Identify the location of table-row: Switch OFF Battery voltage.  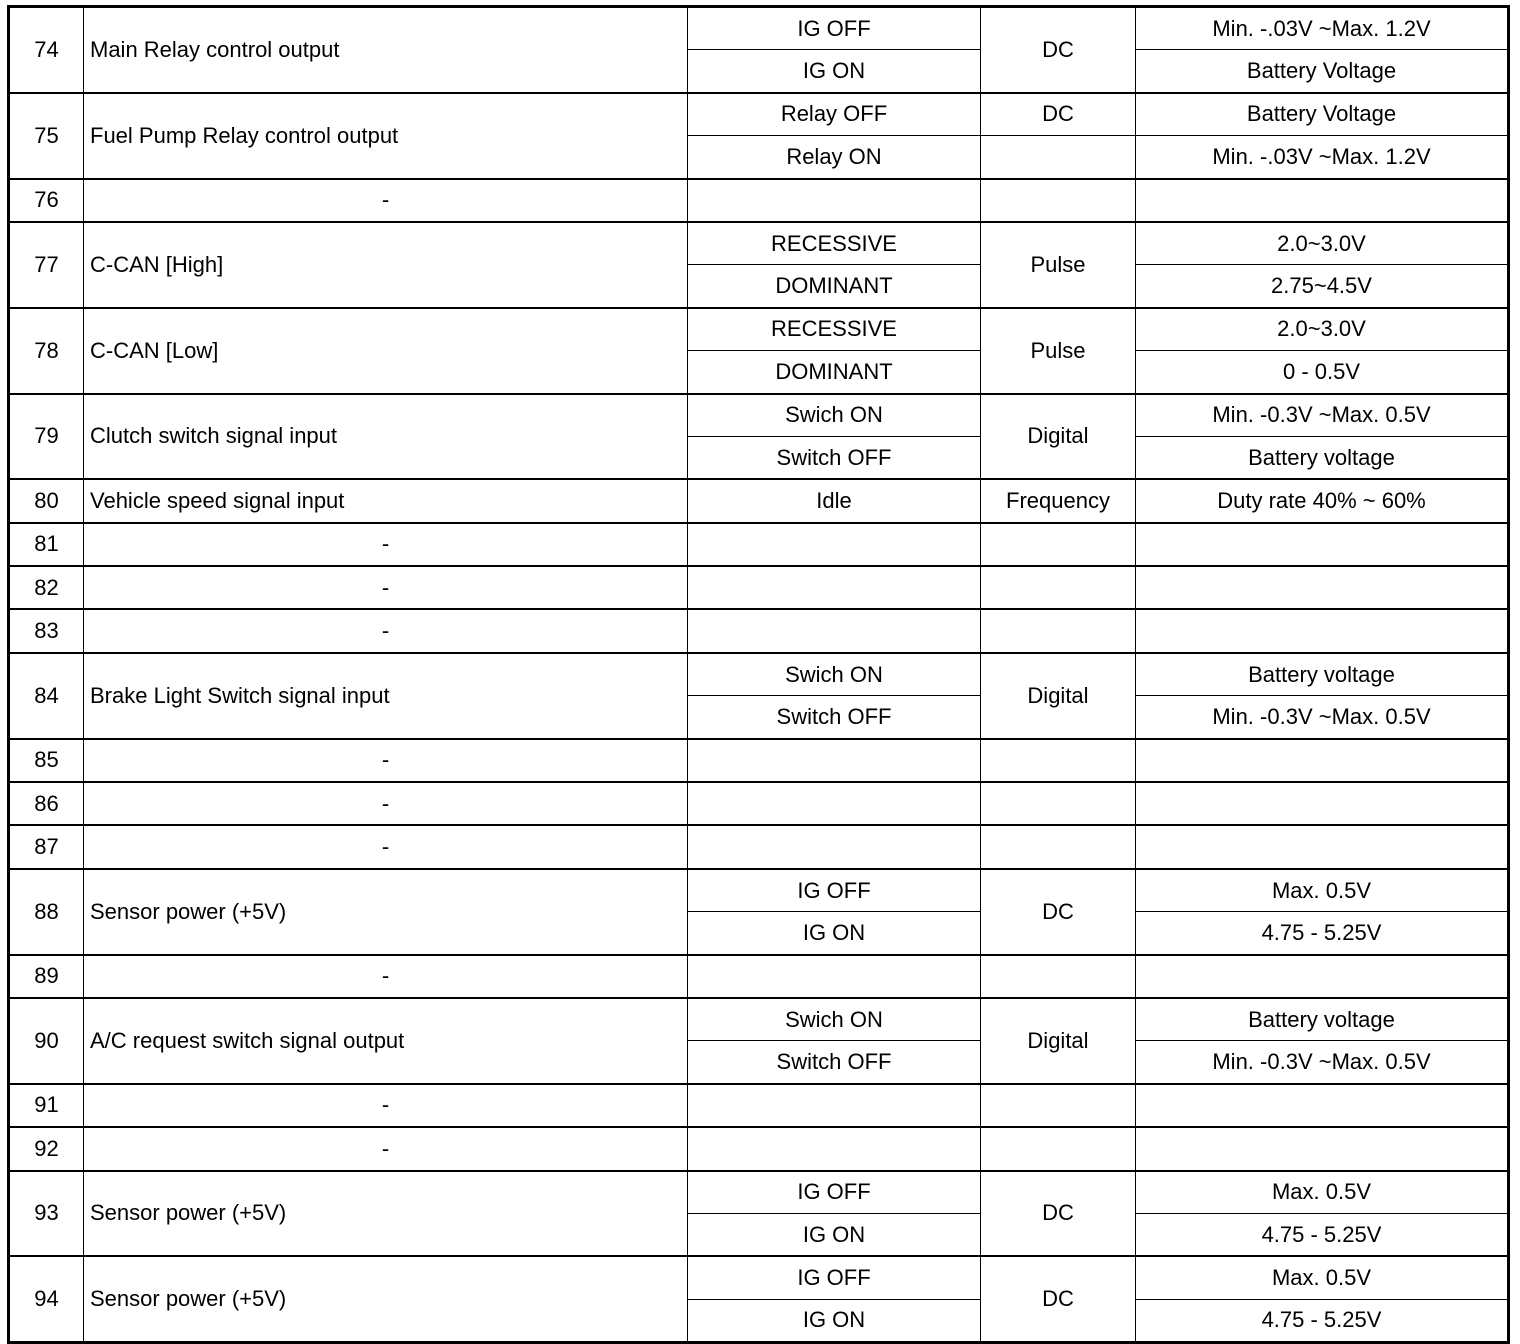
(759, 457).